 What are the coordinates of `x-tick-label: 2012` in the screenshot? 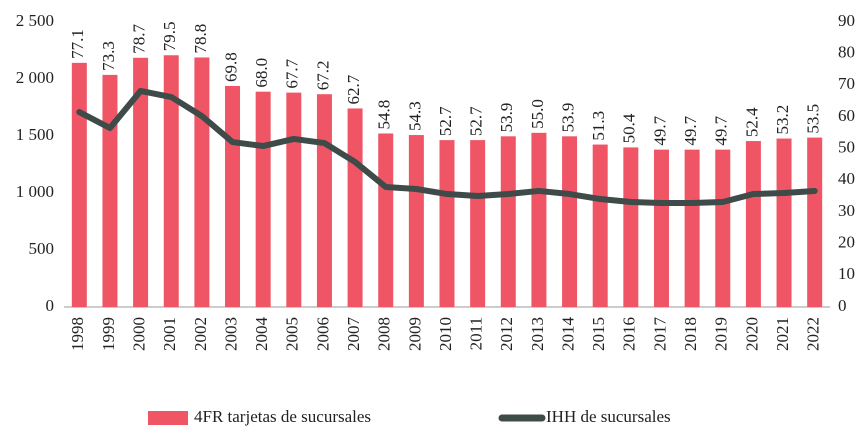 It's located at (506, 334).